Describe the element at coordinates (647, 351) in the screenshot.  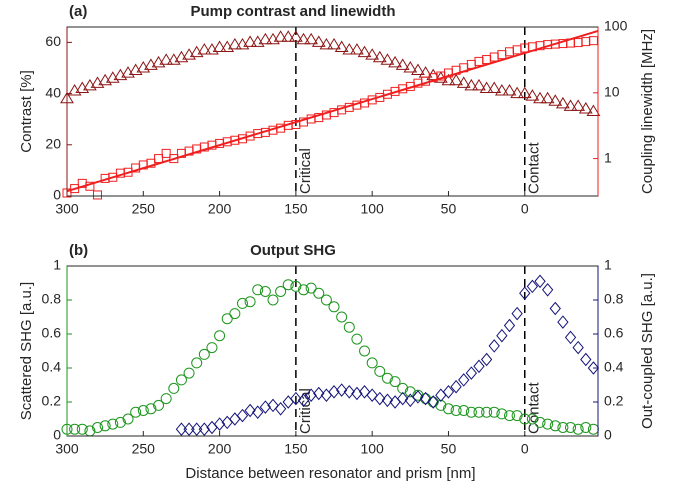
I see `y2-axis-label: Out-coupled SHG [a.u.]` at that location.